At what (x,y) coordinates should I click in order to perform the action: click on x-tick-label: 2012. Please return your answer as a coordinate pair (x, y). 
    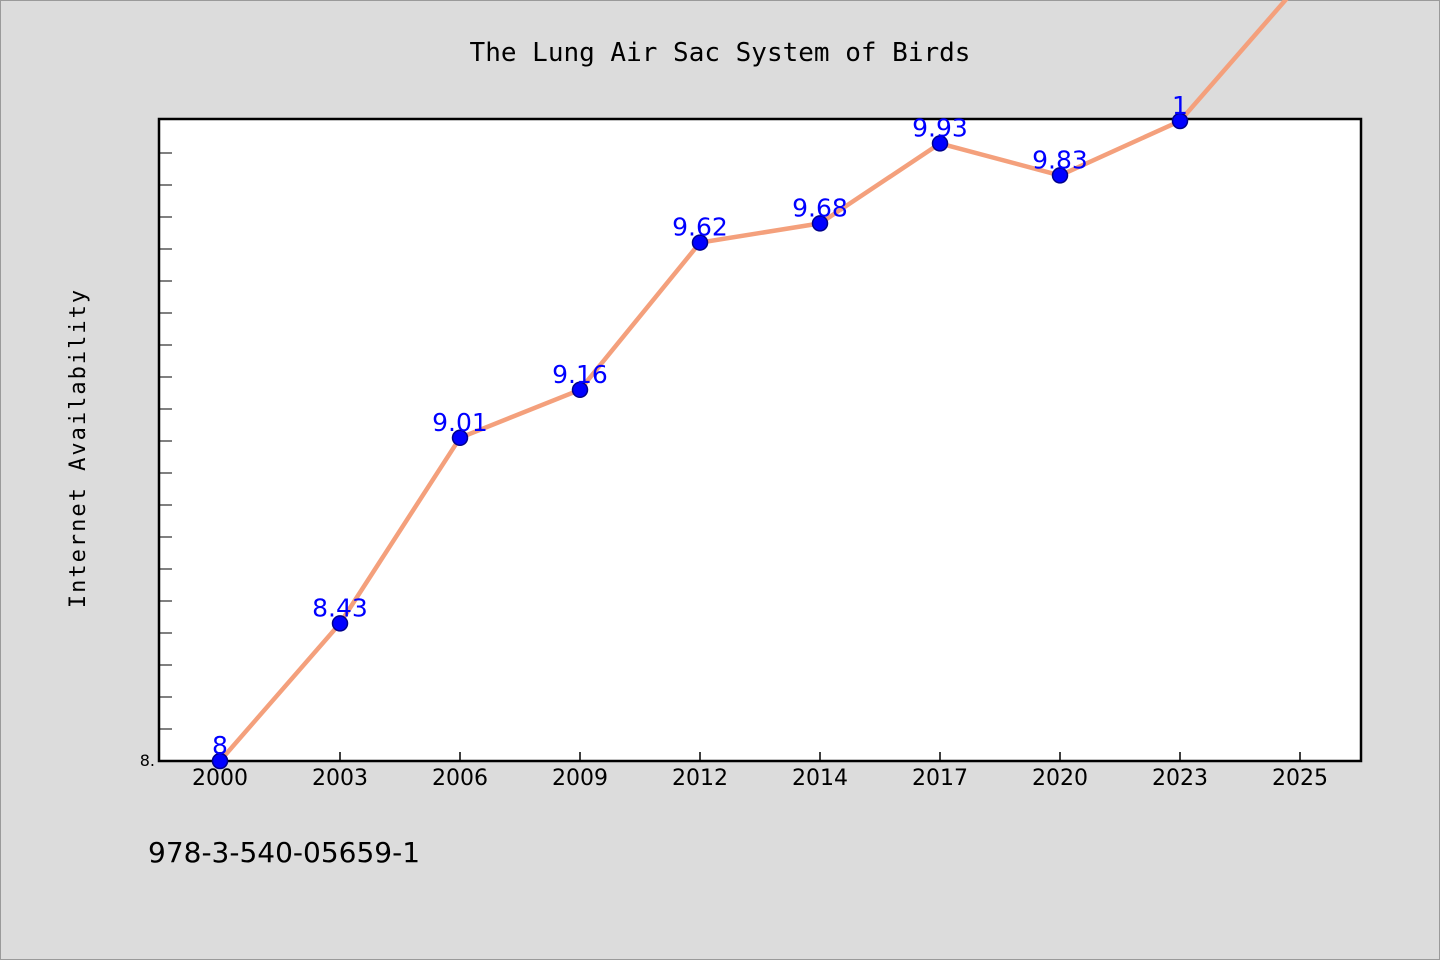
    Looking at the image, I should click on (700, 778).